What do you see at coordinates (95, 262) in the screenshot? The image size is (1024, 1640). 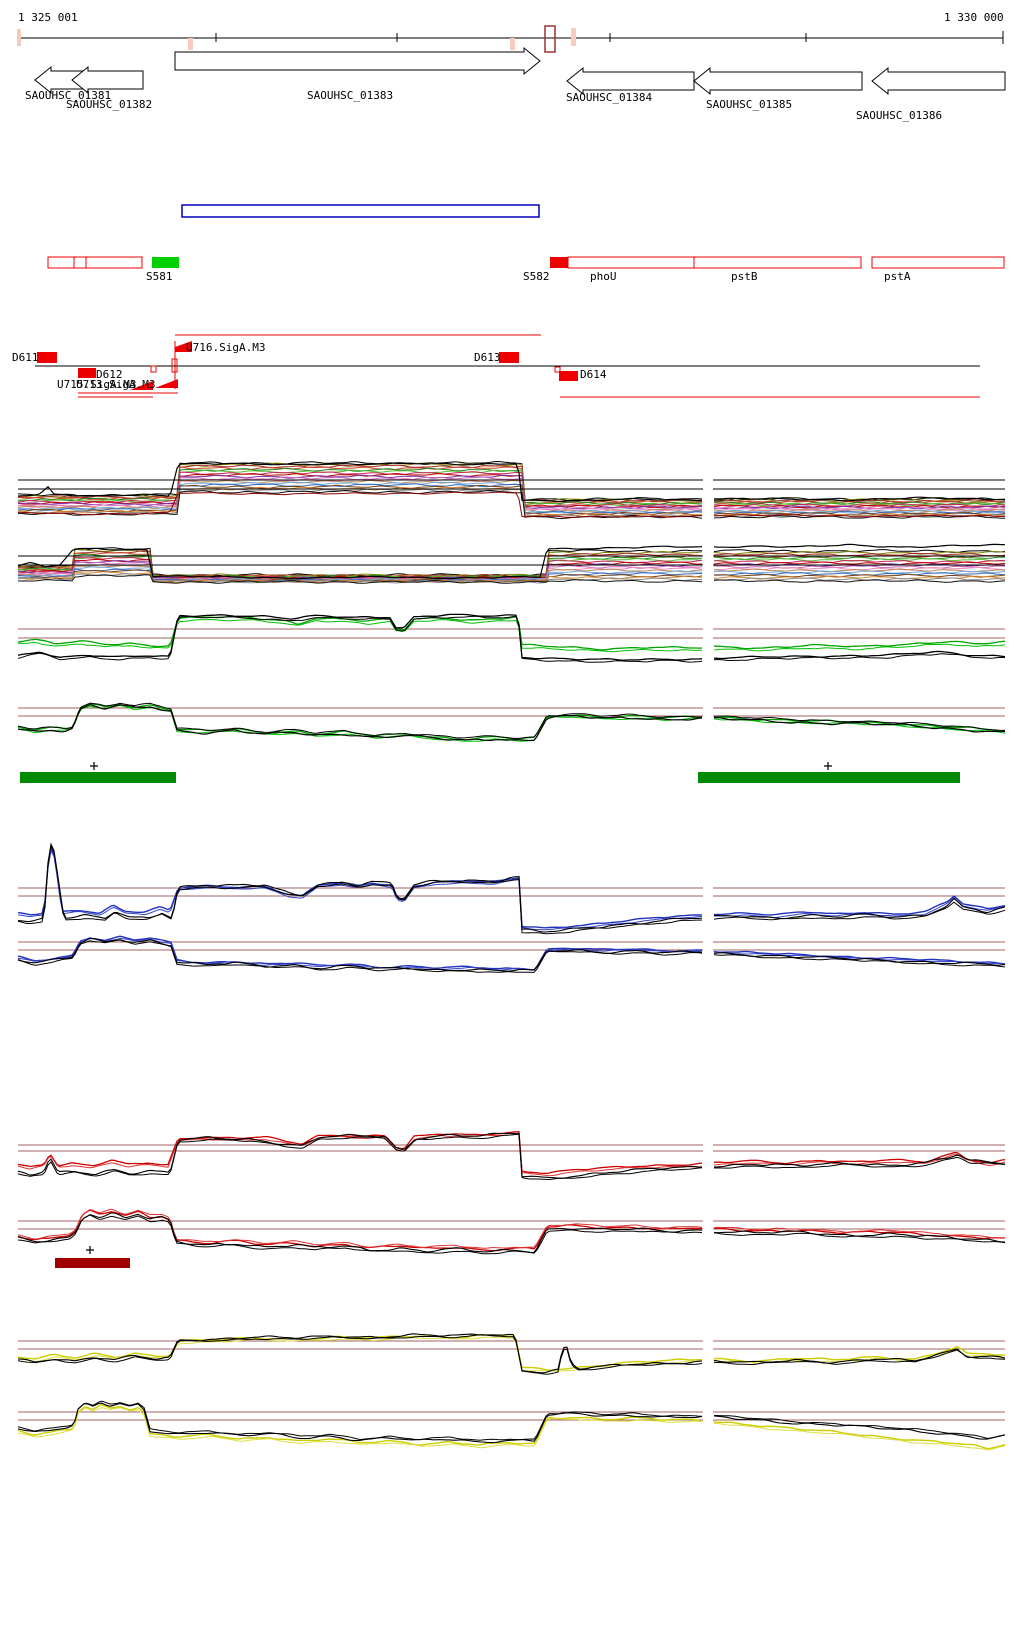 I see `operon-box-left` at bounding box center [95, 262].